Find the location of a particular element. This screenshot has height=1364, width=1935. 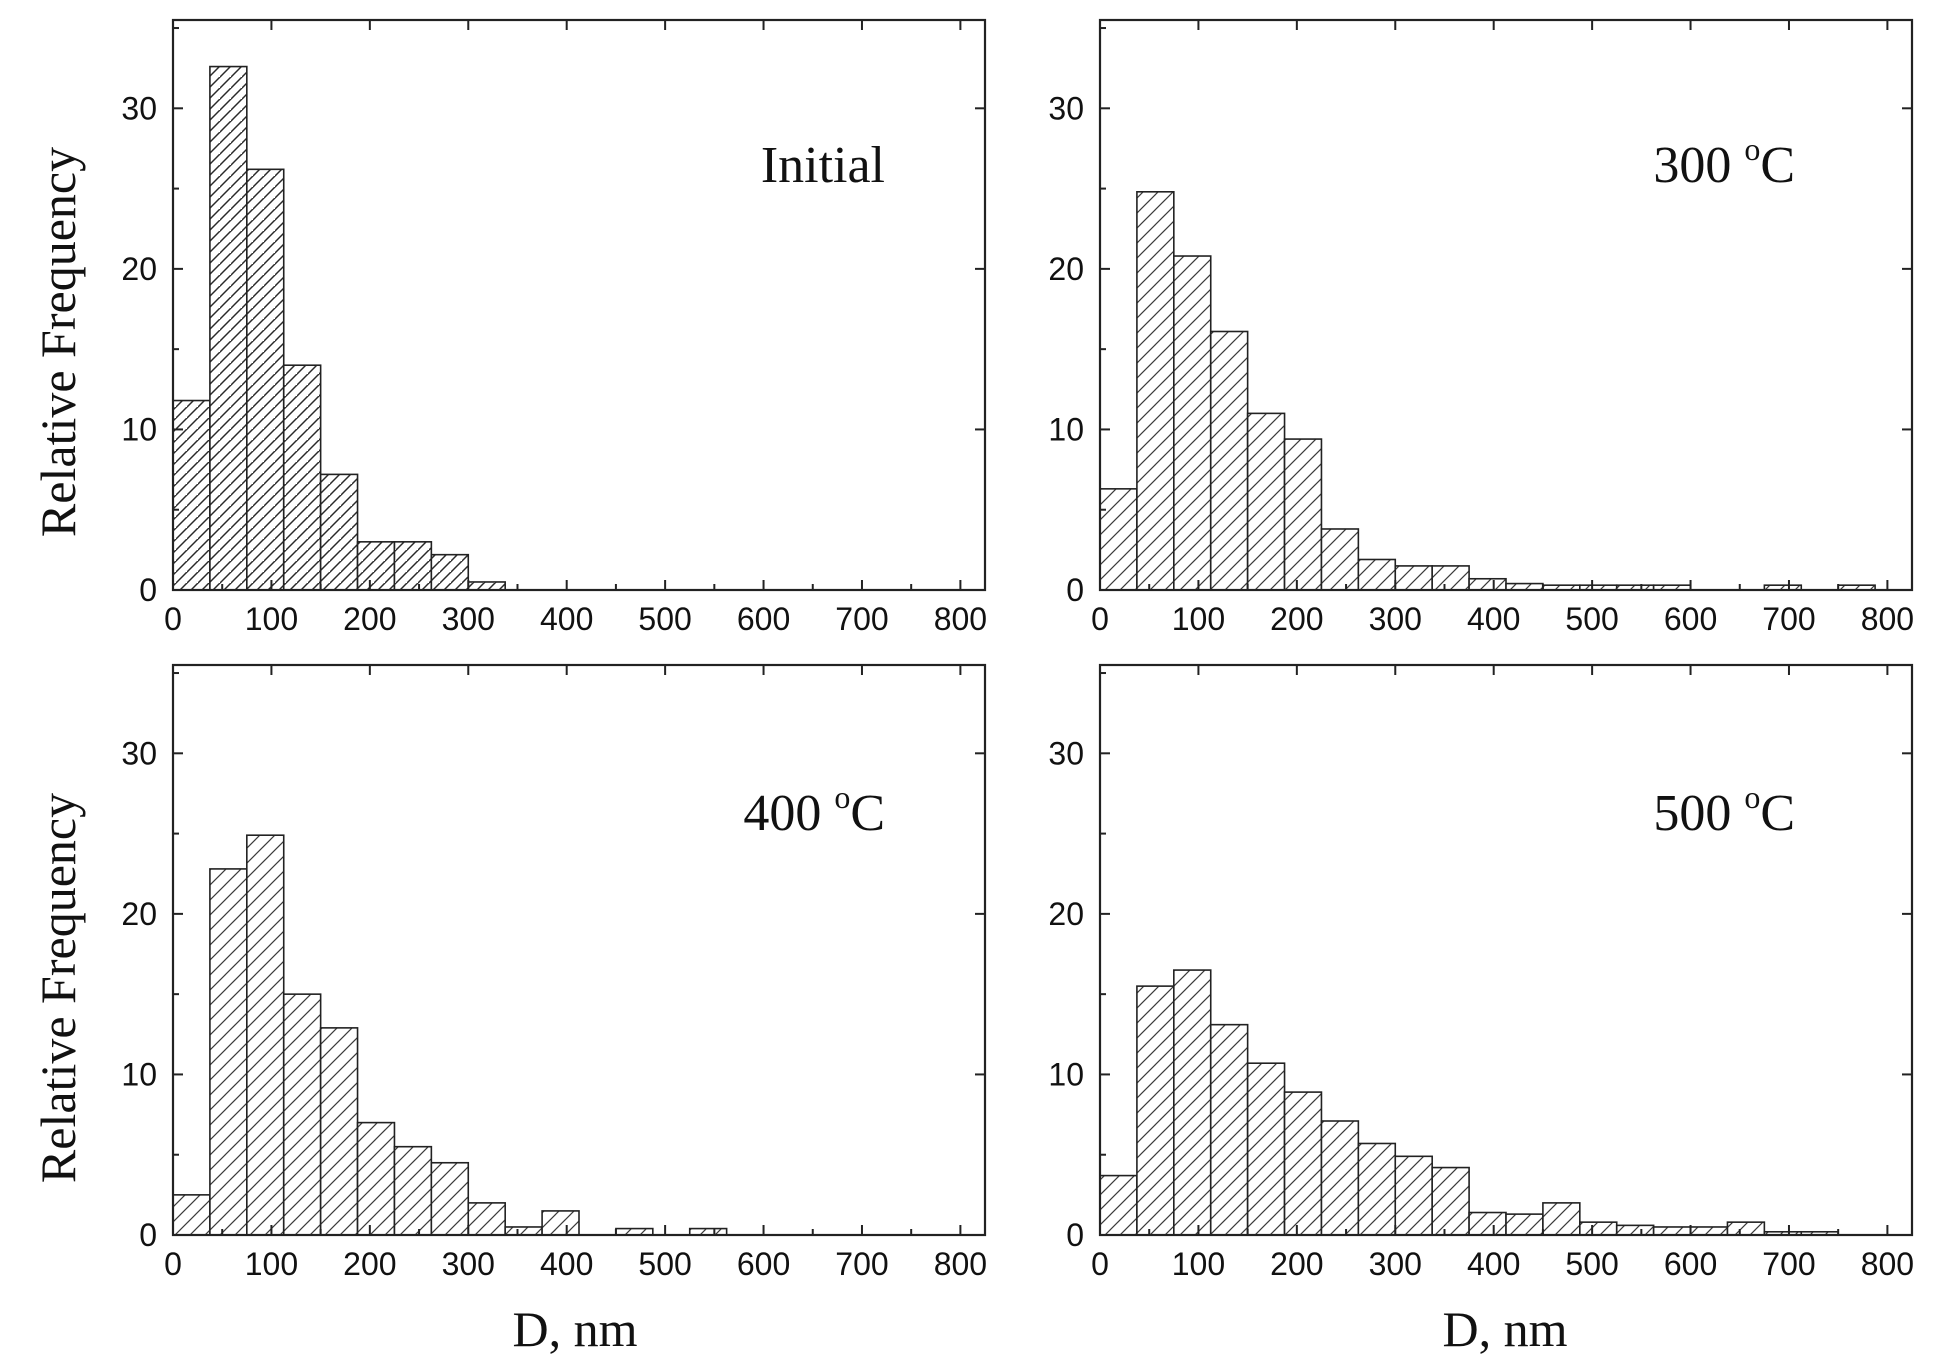

x-axis-title-left: D, nm is located at coordinates (575, 1329).